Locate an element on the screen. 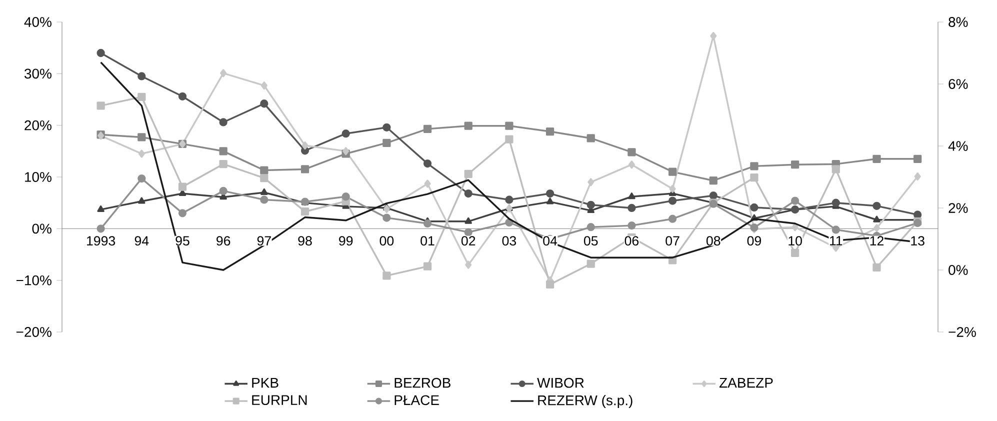  x-tick-label: 05 is located at coordinates (591, 241).